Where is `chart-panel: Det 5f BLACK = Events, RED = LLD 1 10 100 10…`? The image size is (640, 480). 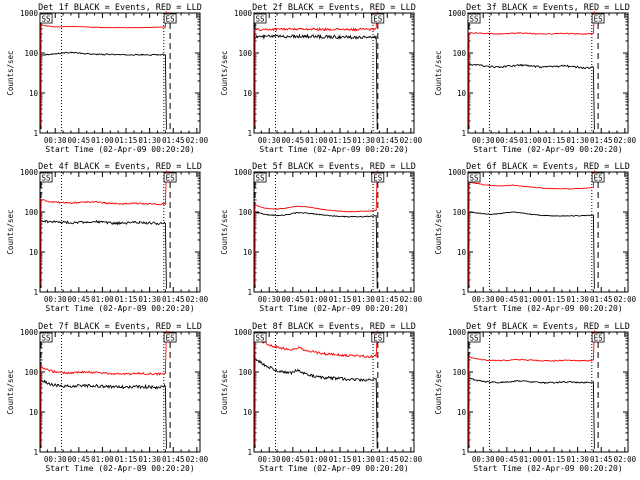 chart-panel: Det 5f BLACK = Events, RED = LLD 1 10 100 10… is located at coordinates (321, 237).